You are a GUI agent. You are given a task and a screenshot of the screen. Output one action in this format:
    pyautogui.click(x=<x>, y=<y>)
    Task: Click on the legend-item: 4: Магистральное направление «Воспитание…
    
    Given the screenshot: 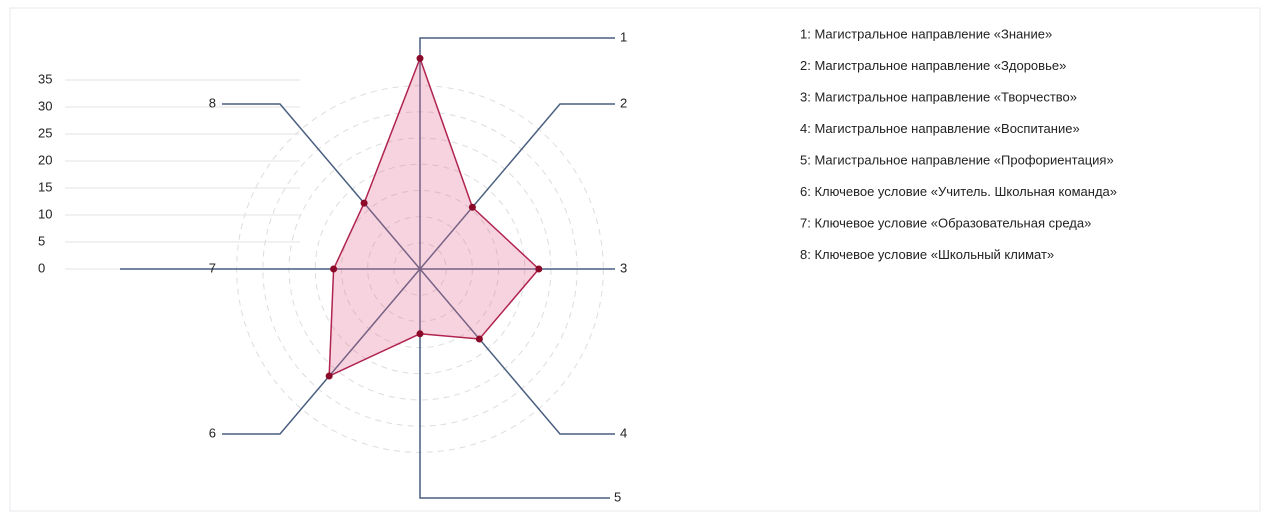 What is the action you would take?
    pyautogui.click(x=940, y=128)
    